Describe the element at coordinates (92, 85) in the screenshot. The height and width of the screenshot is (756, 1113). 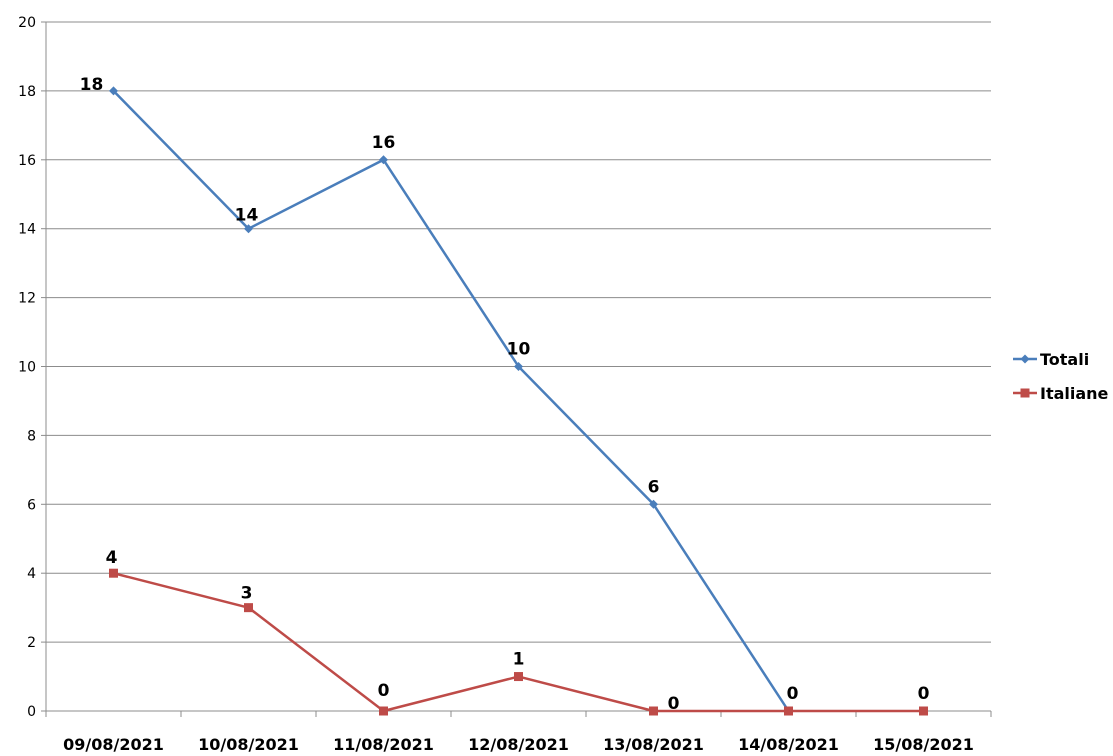
I see `data-label: 18` at that location.